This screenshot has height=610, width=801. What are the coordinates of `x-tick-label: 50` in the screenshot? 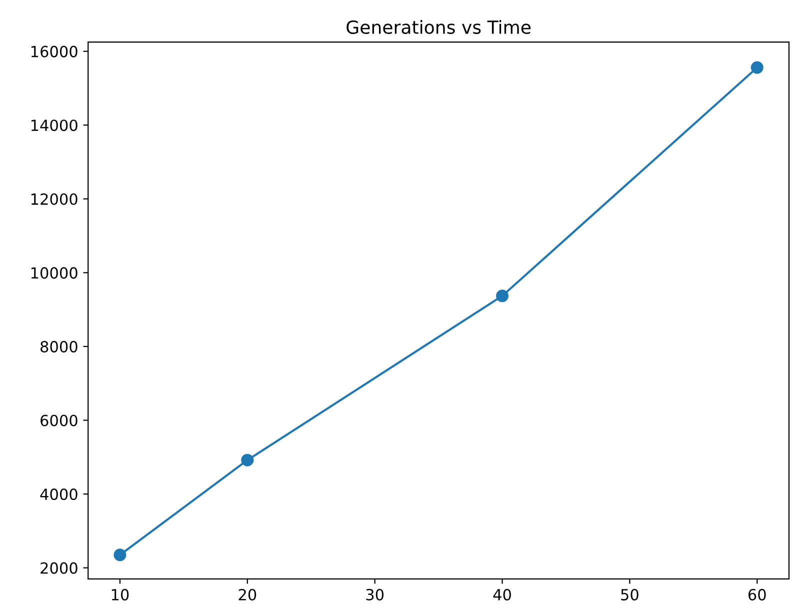 It's located at (629, 594).